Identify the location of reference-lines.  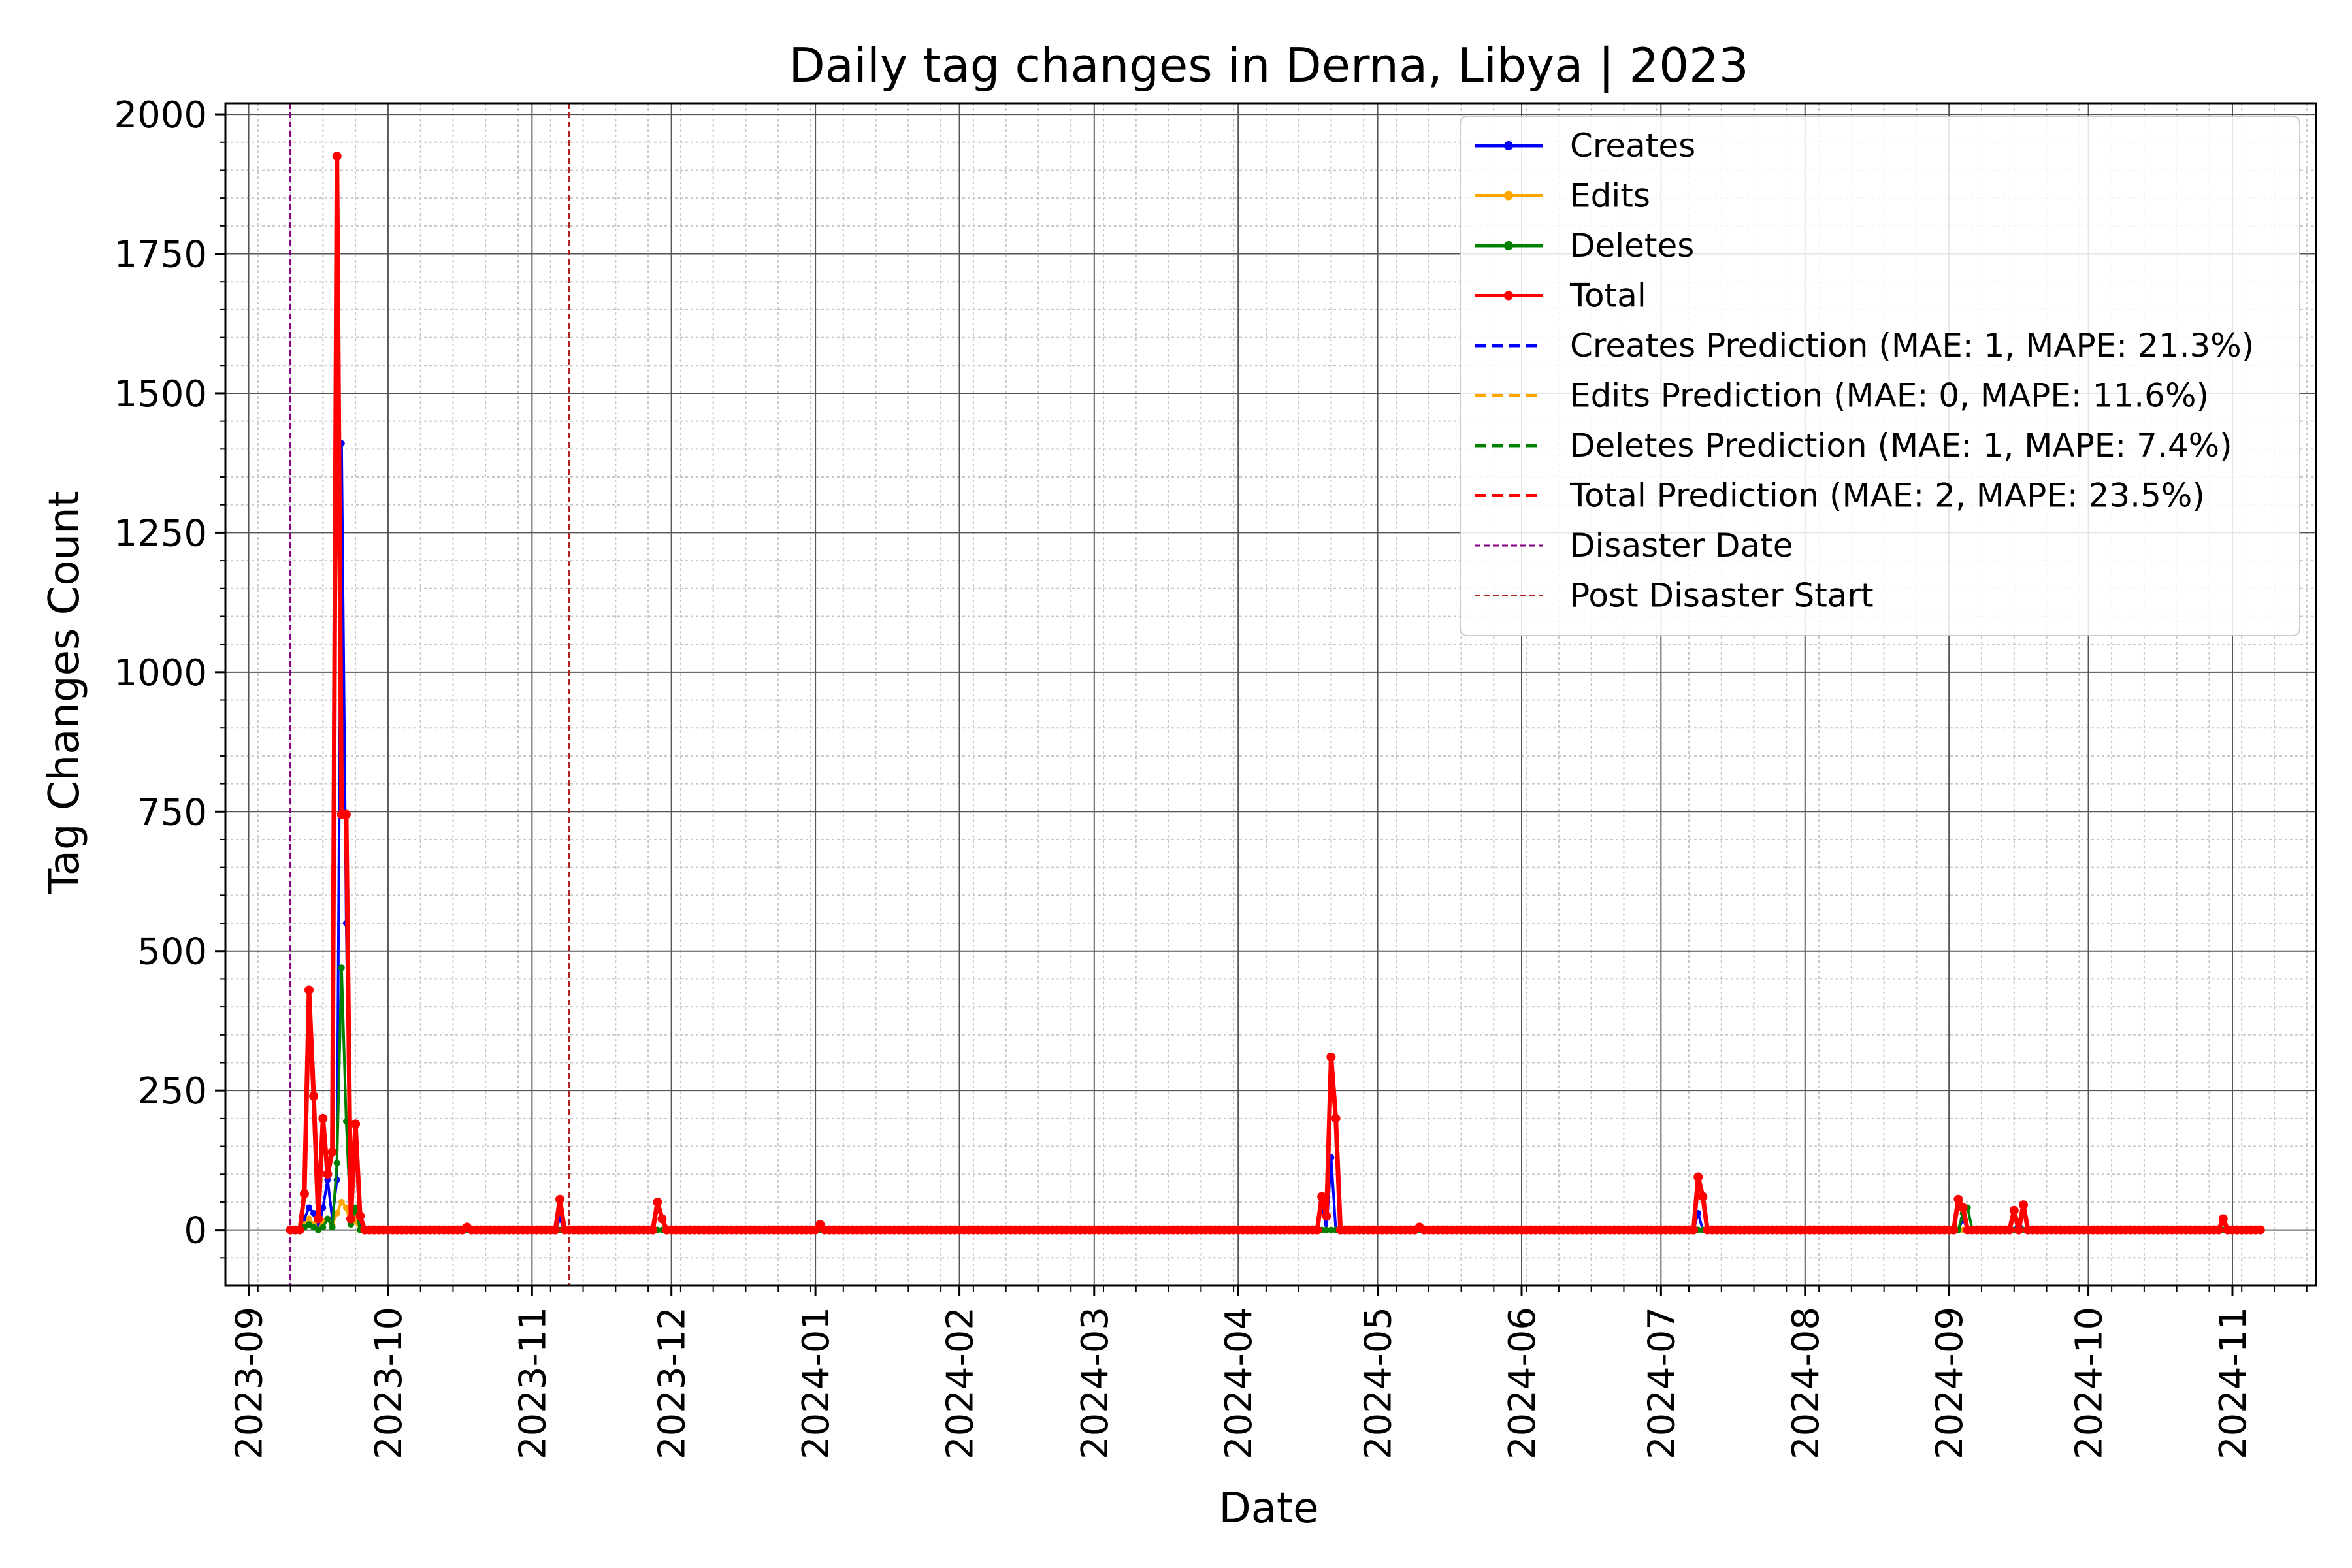
(429, 694).